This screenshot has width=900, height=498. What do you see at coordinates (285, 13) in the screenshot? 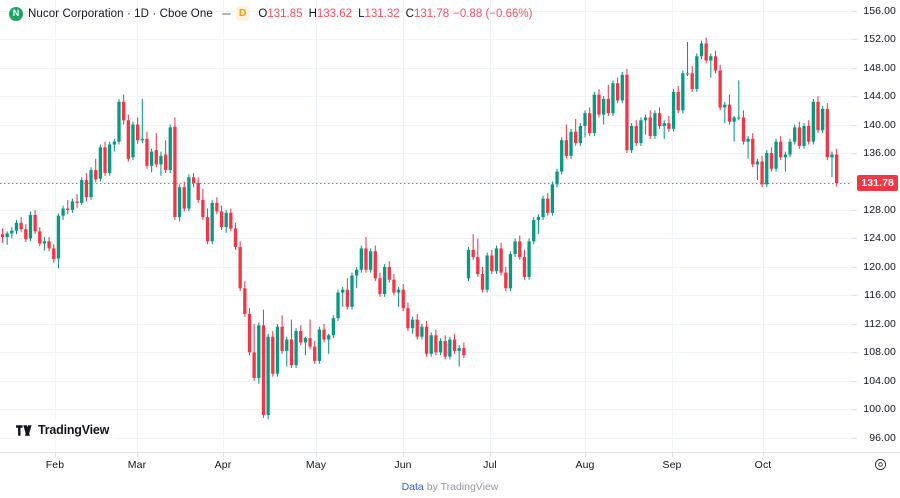
I see `ohlc-open-value: 131.85` at bounding box center [285, 13].